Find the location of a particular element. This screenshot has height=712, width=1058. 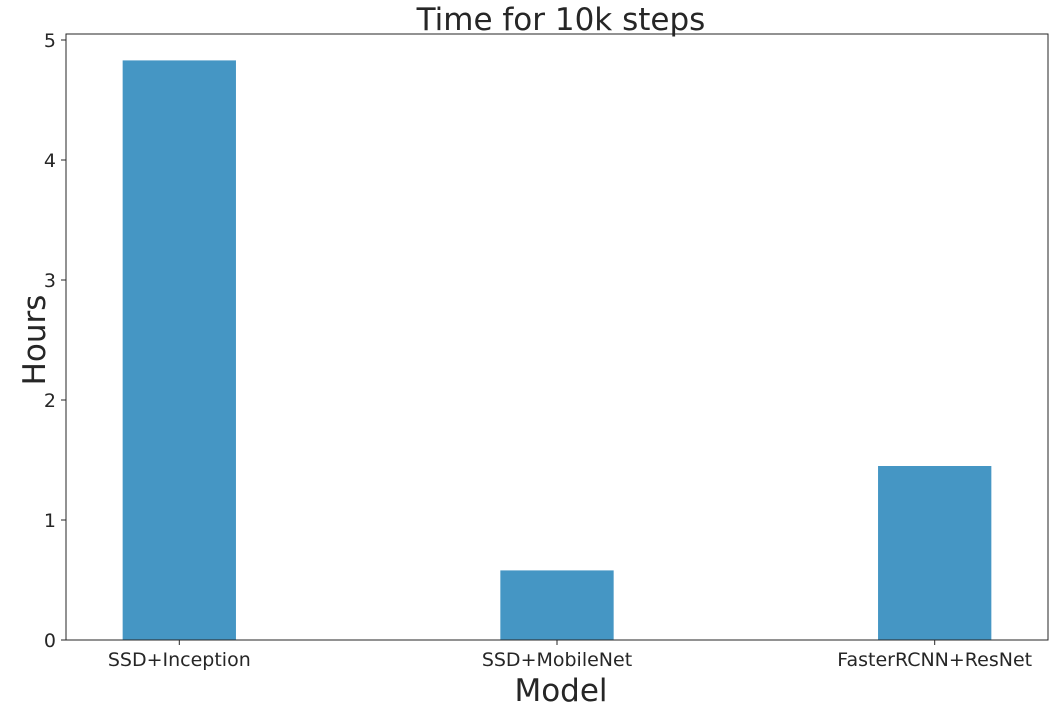

bar-ssd-inception is located at coordinates (179, 350).